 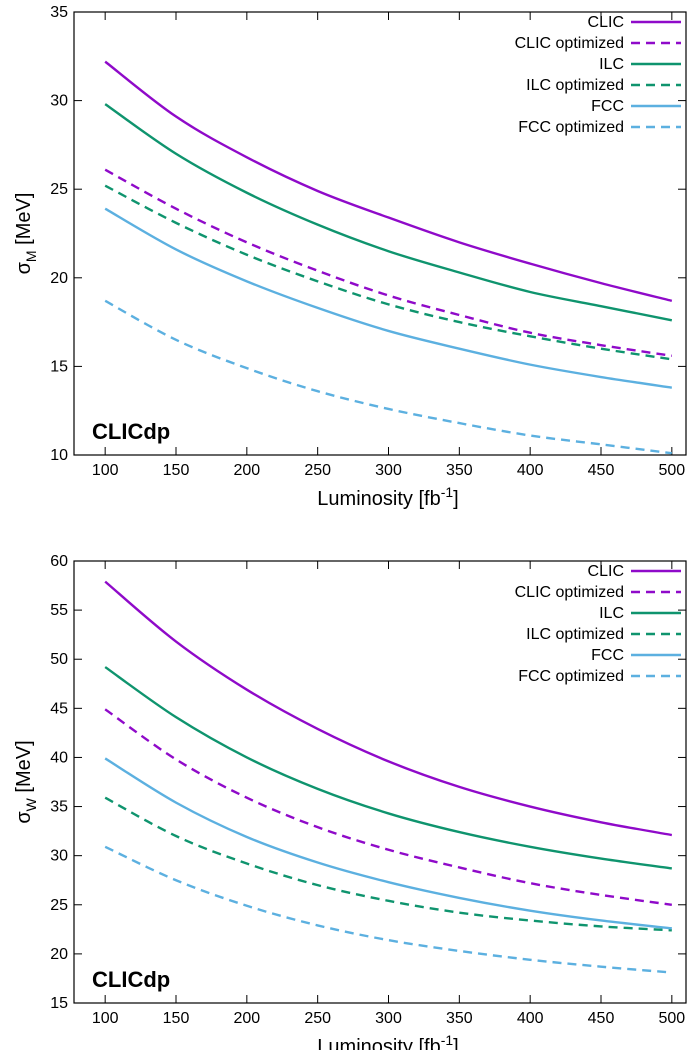 I want to click on y-tick-label: 55, so click(x=59, y=610).